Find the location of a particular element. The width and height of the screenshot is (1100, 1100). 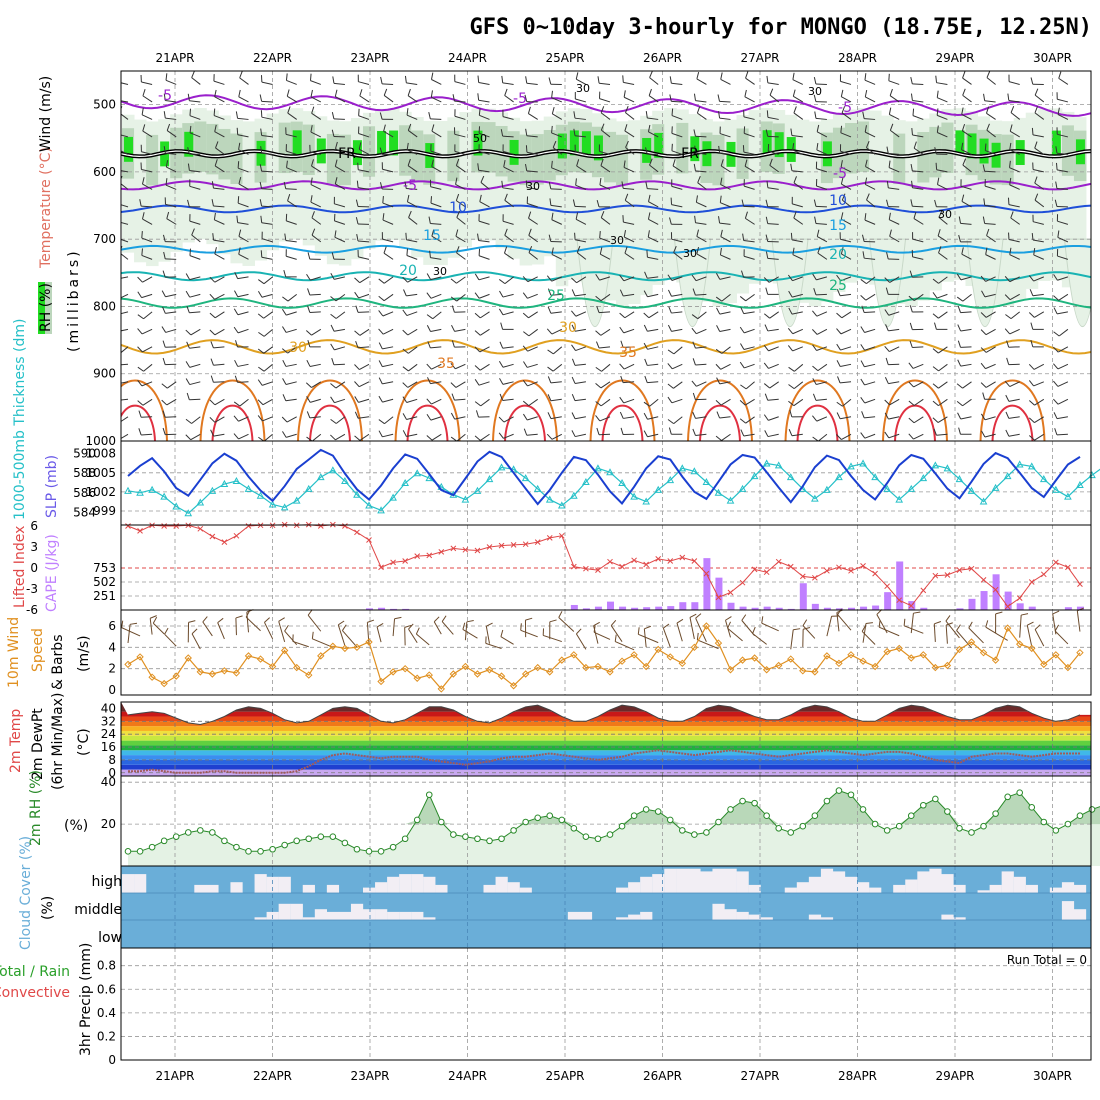

rh-2m-grid is located at coordinates (606, 821).